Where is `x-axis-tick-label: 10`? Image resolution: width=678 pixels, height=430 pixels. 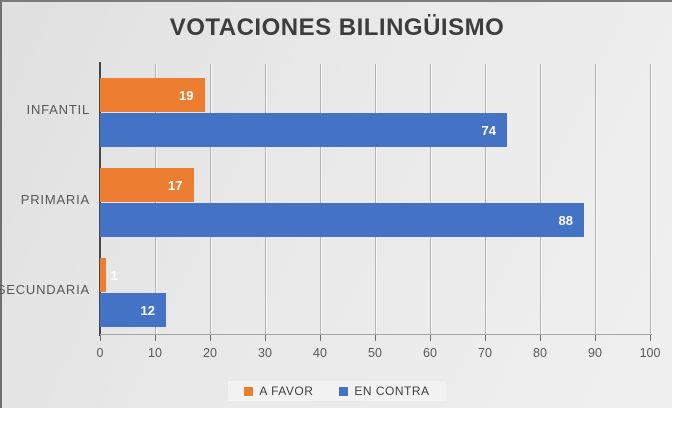
x-axis-tick-label: 10 is located at coordinates (155, 353).